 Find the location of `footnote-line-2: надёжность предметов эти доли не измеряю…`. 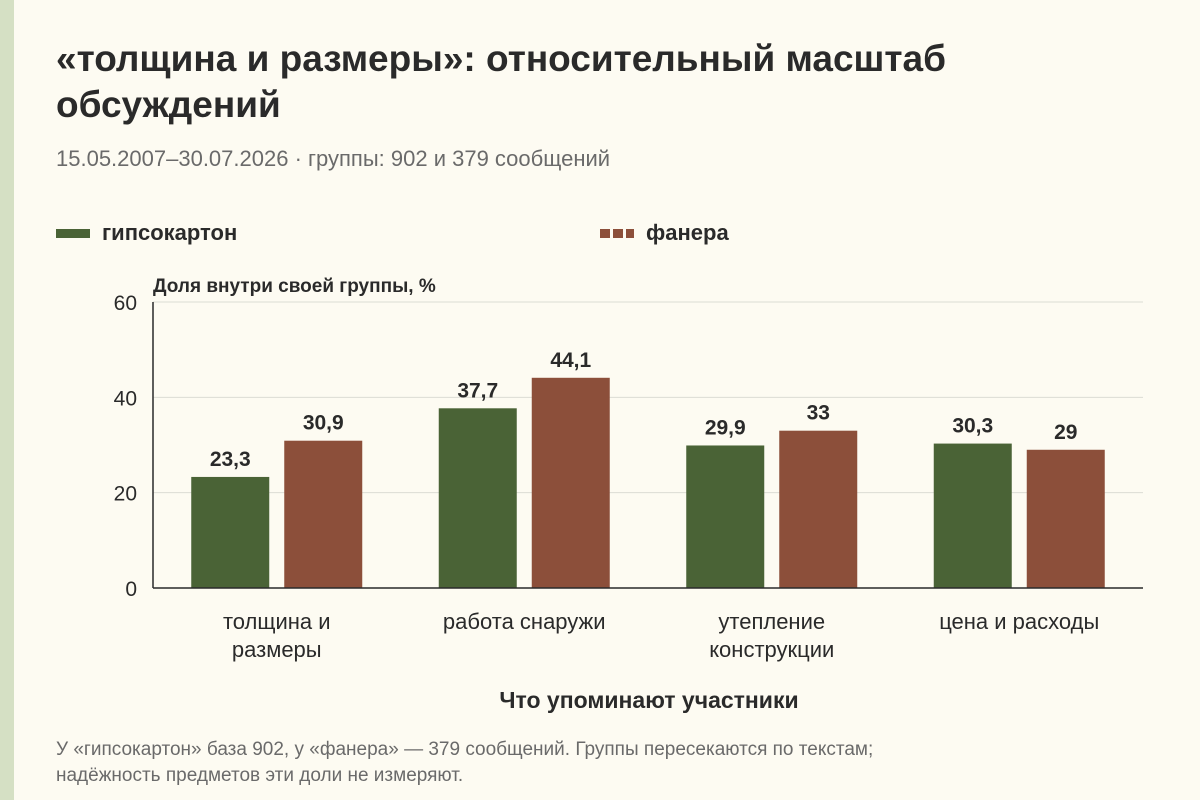

footnote-line-2: надёжность предметов эти доли не измеряю… is located at coordinates (260, 775).